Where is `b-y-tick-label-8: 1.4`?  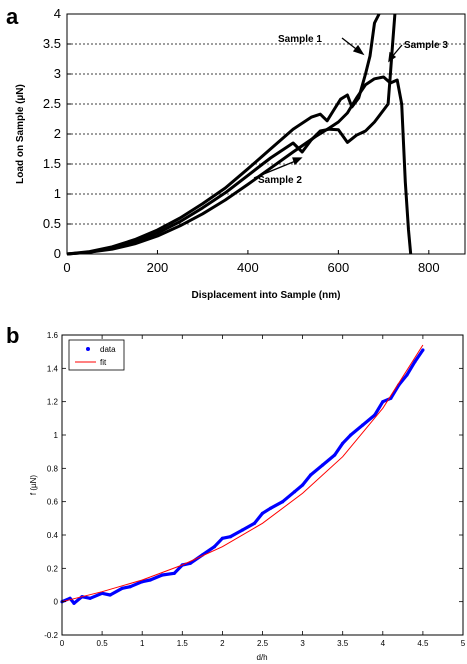
b-y-tick-label-8: 1.4 is located at coordinates (53, 368).